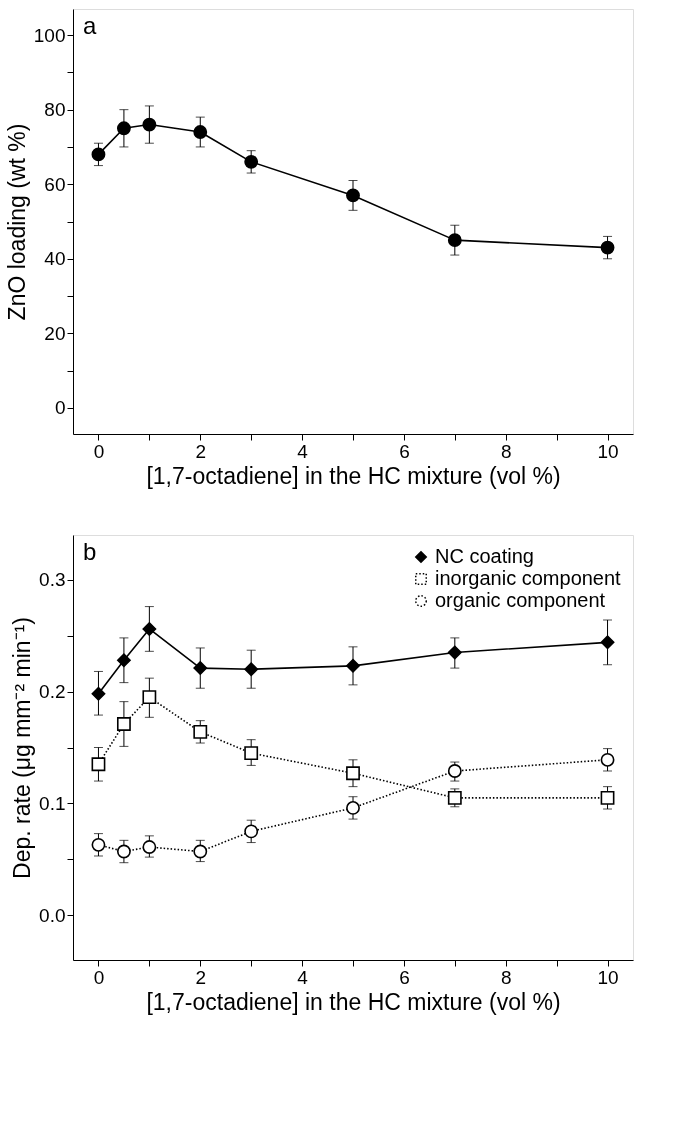 The height and width of the screenshot is (1126, 690). I want to click on y-tick-label: 0.3, so click(52, 580).